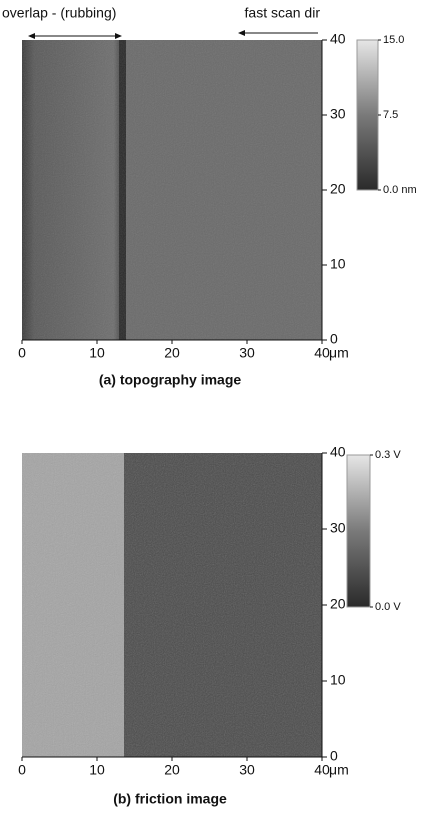  I want to click on annotation: overlap - (rubbing), so click(59, 13).